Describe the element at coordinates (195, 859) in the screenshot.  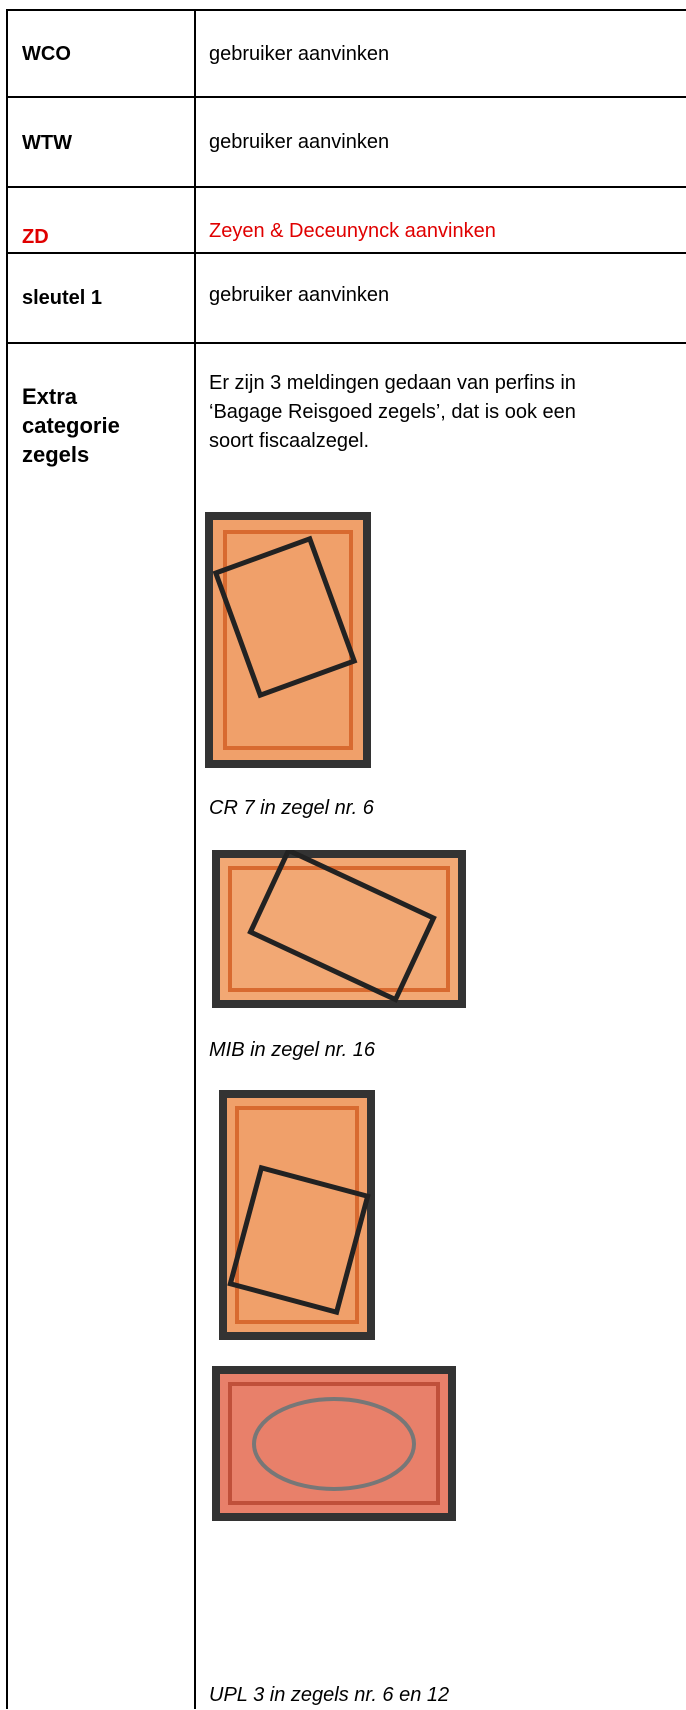
I see `column-divider` at that location.